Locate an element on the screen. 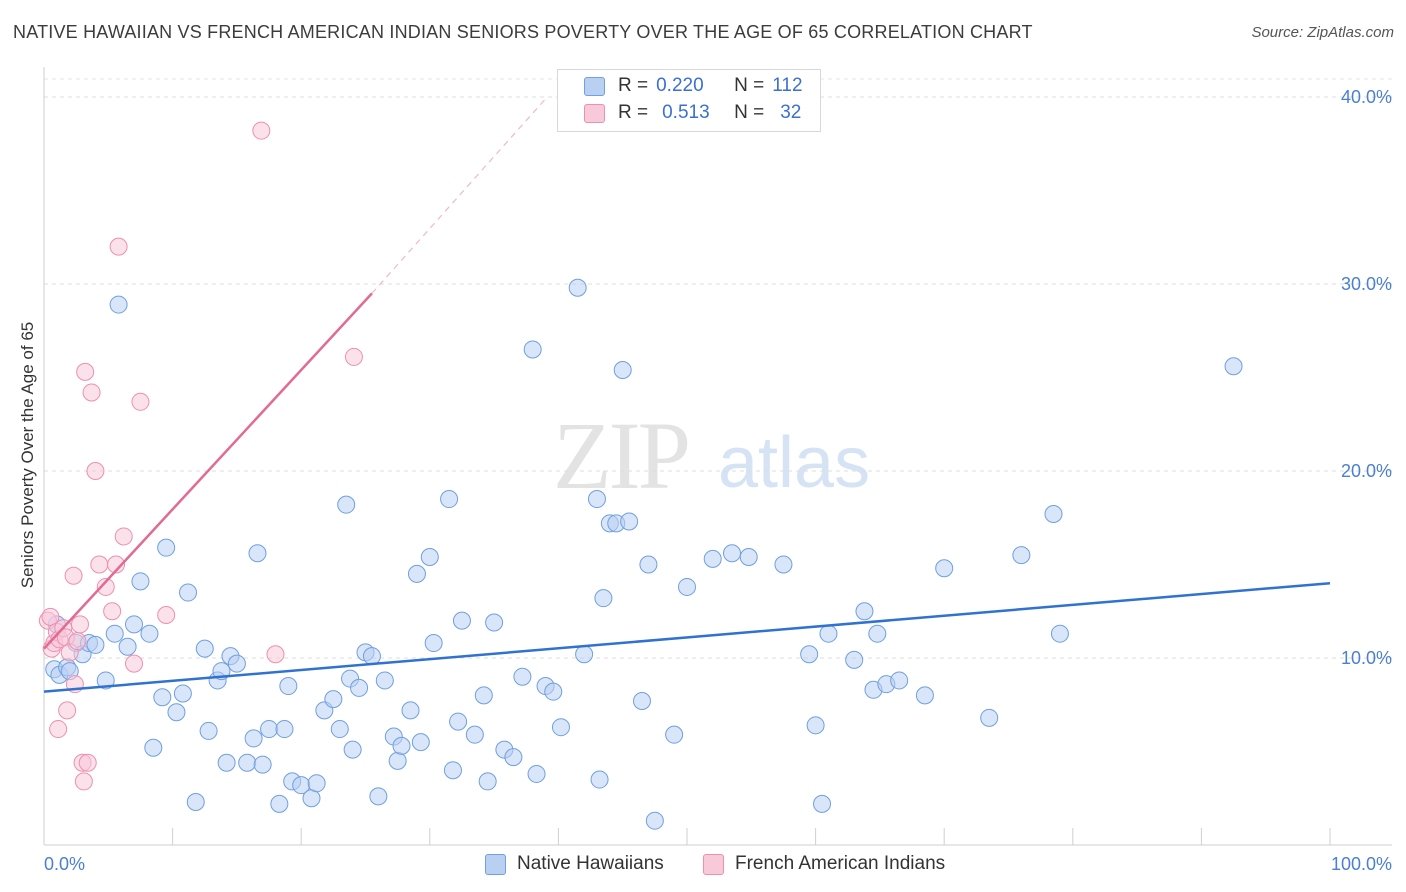  legend-r-value: 0.220 is located at coordinates (680, 85).